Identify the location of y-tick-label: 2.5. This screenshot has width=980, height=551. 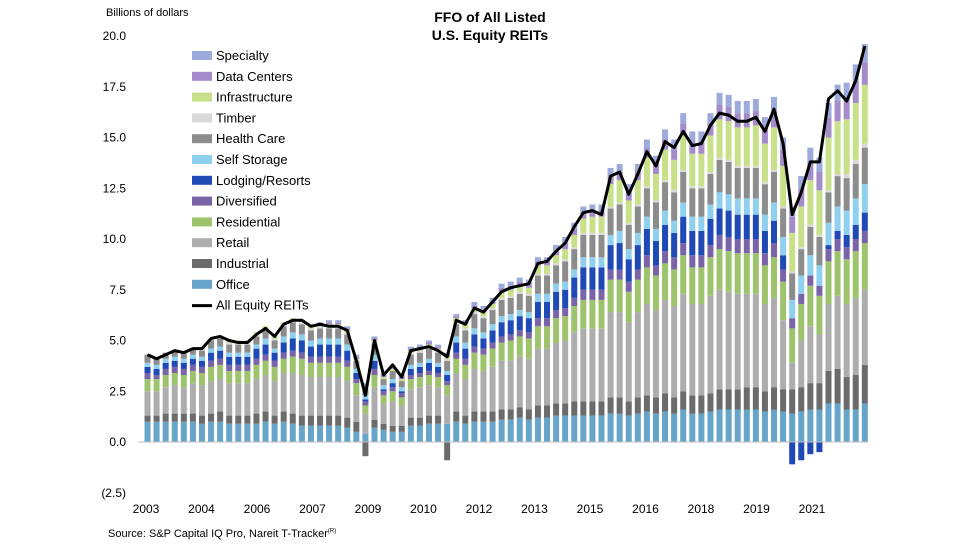
(117, 391).